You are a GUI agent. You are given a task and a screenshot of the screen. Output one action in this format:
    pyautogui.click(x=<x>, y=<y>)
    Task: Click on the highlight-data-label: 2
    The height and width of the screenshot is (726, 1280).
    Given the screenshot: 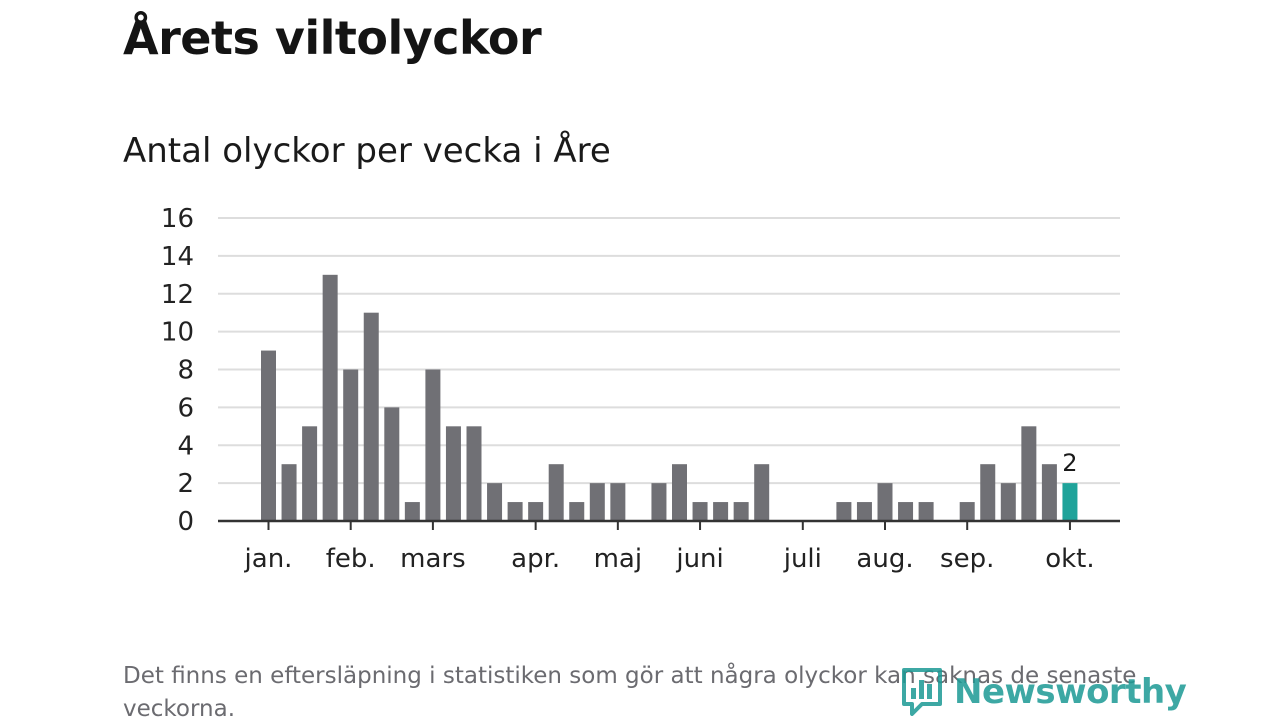 What is the action you would take?
    pyautogui.click(x=1069, y=463)
    